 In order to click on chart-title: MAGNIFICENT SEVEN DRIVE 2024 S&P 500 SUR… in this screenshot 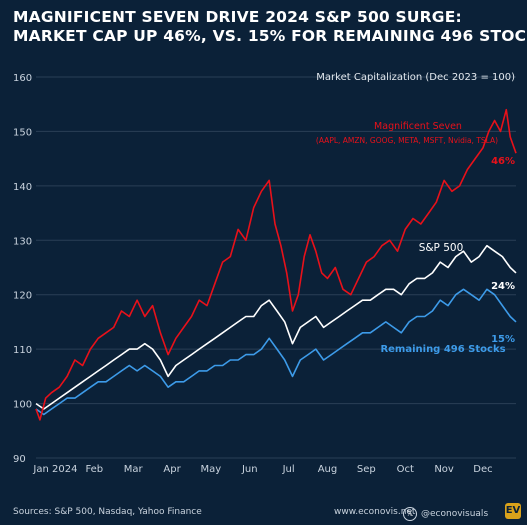, I will do `click(270, 27)`.